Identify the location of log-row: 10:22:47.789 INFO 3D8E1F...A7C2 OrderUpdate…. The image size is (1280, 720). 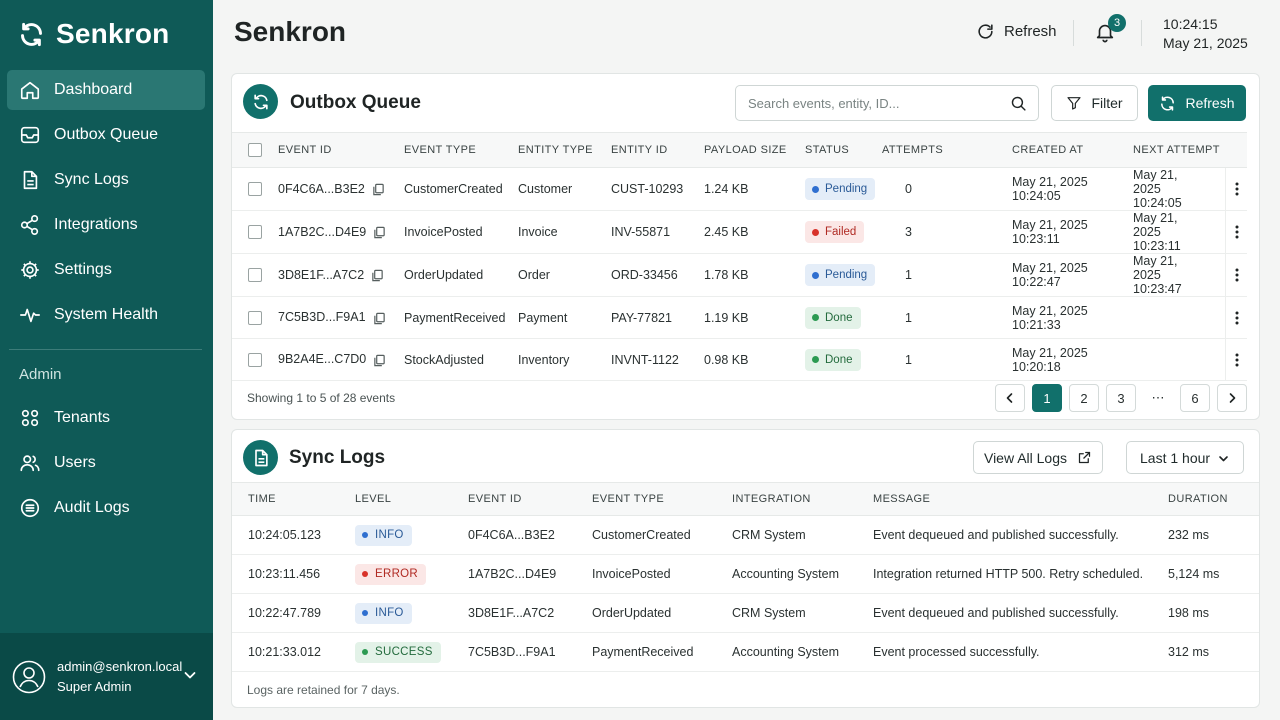
(745, 613).